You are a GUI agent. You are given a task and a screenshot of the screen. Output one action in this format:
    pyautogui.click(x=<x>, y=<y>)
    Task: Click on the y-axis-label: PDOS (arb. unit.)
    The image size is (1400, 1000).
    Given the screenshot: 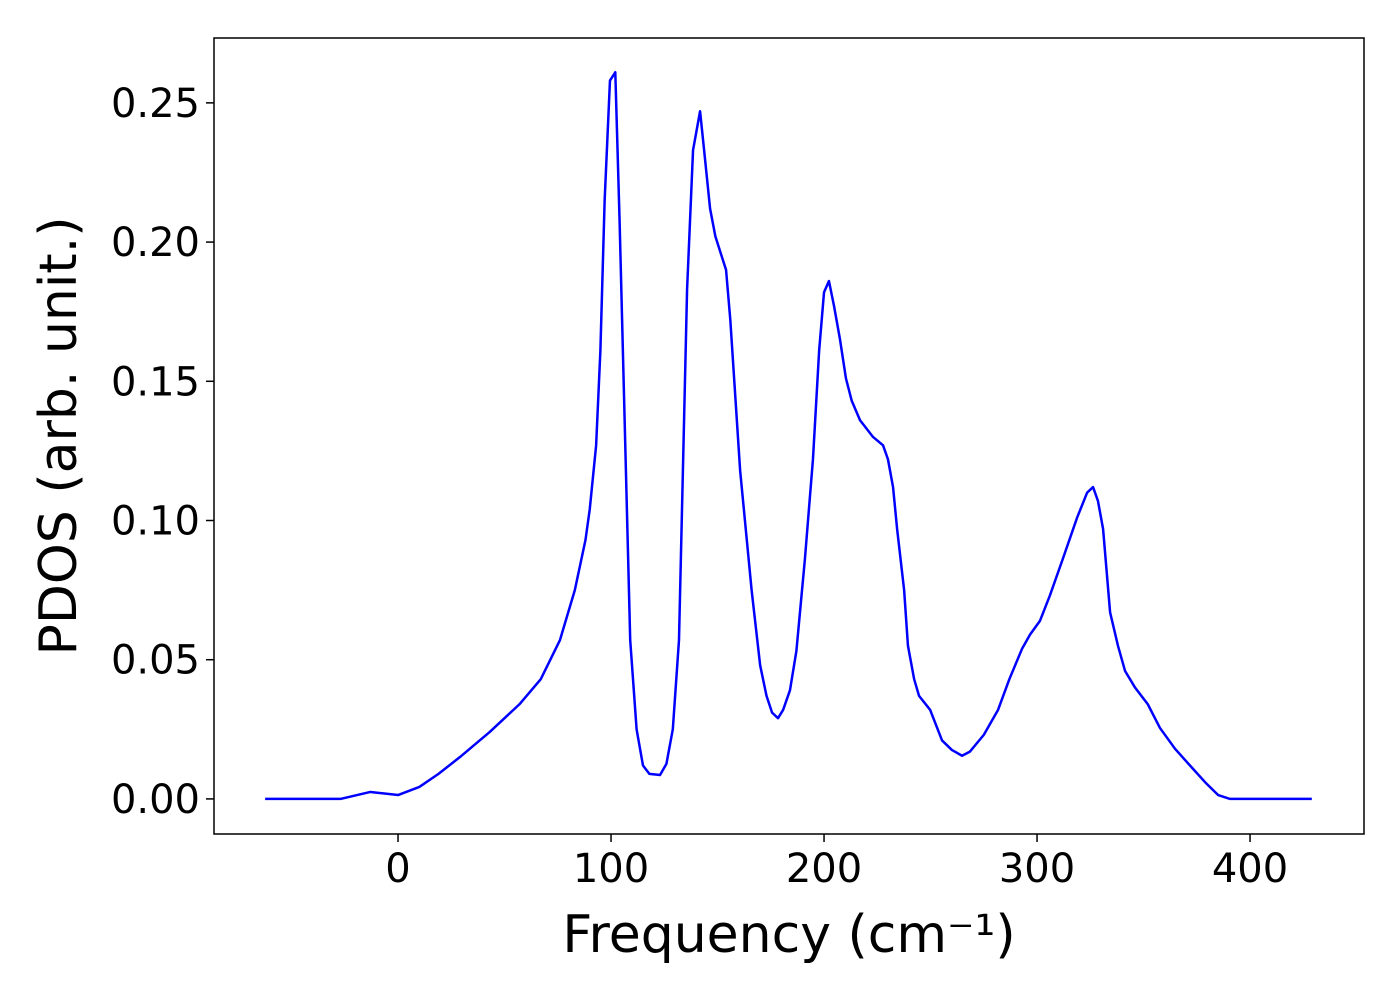 What is the action you would take?
    pyautogui.click(x=59, y=435)
    